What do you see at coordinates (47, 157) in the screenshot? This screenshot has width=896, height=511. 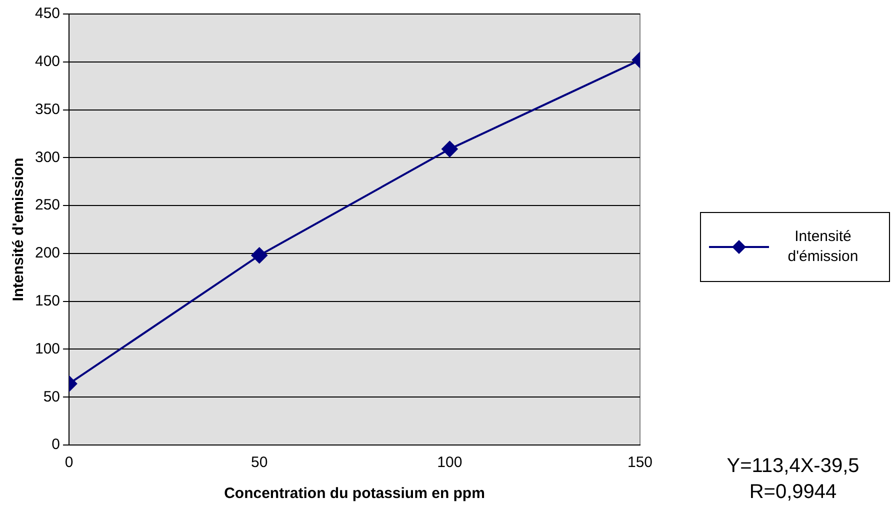 I see `y-tick-label: 300` at bounding box center [47, 157].